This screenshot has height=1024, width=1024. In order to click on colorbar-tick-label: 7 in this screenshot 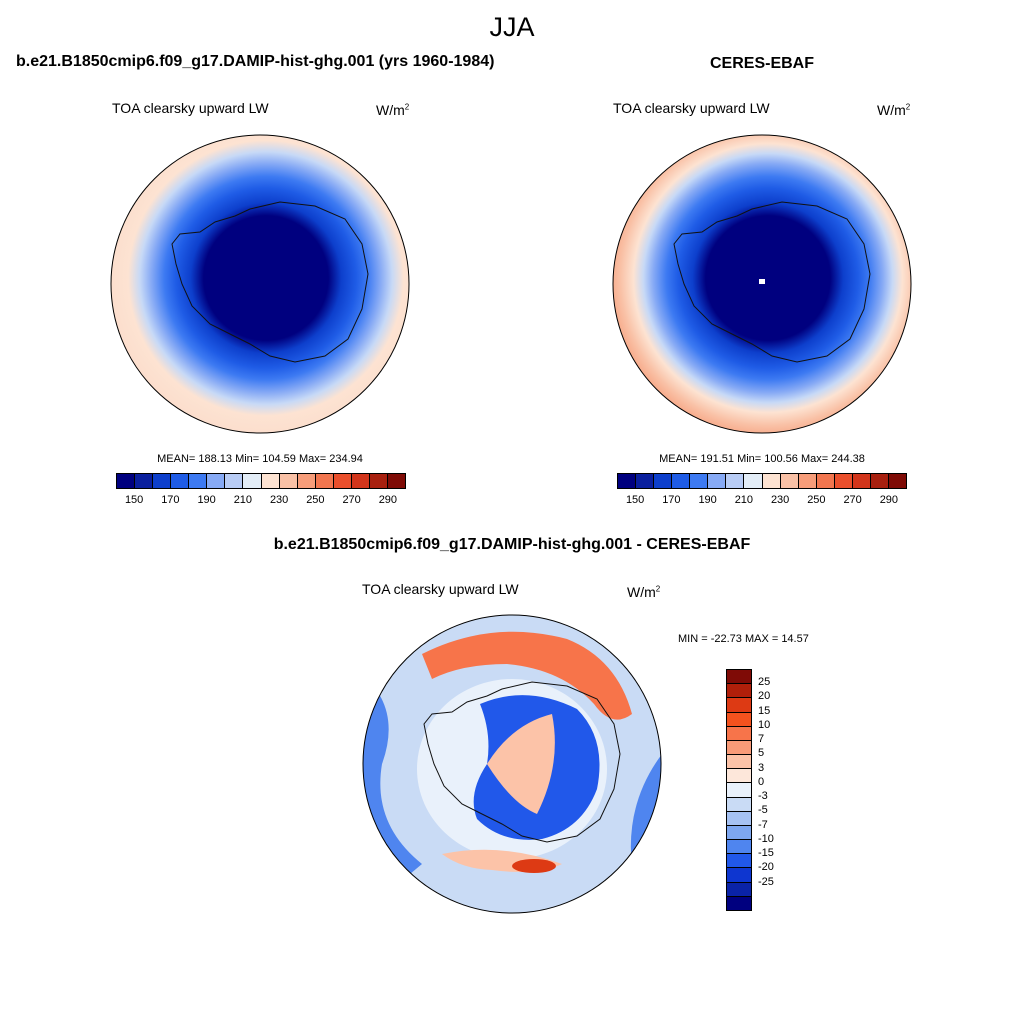, I will do `click(761, 739)`.